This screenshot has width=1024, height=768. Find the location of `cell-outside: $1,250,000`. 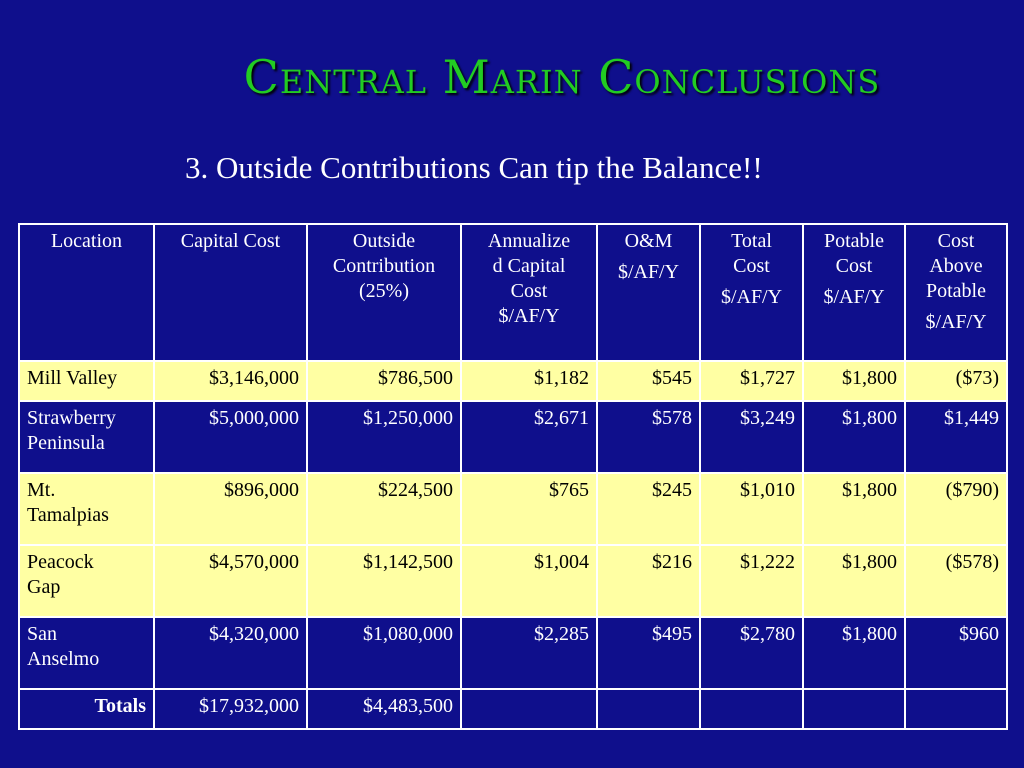

cell-outside: $1,250,000 is located at coordinates (384, 437).